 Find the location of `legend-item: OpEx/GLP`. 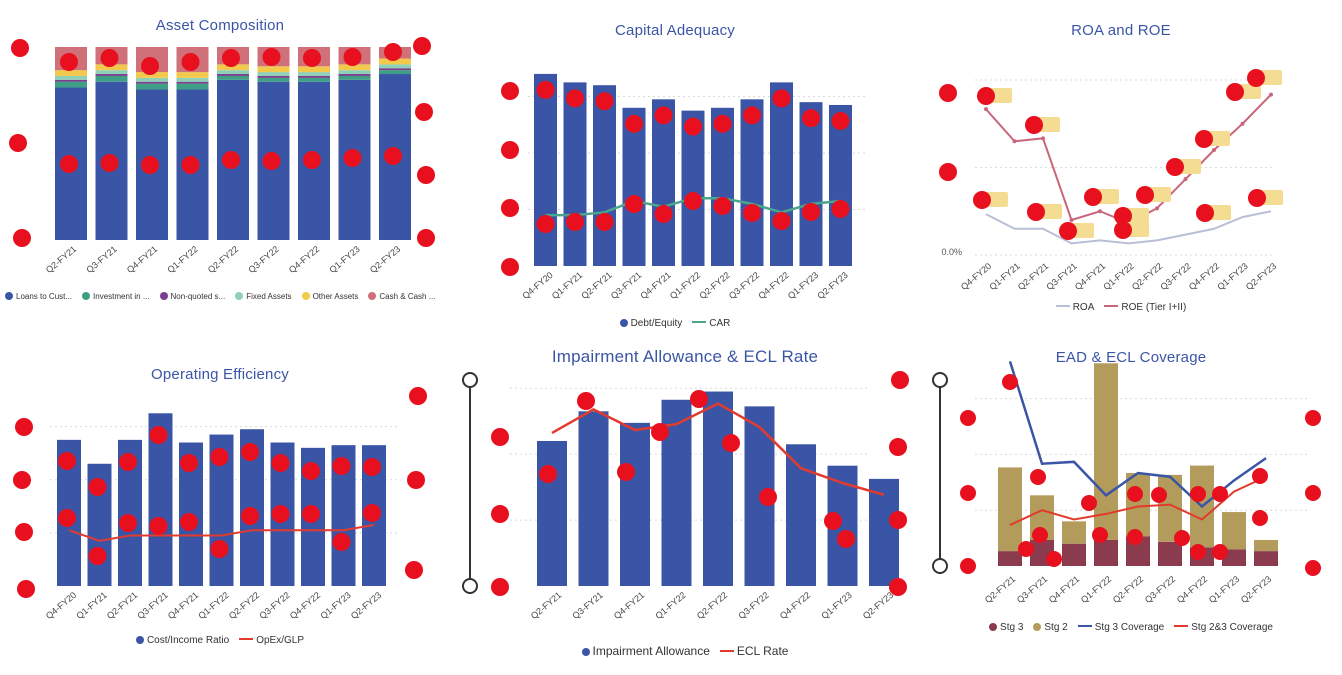

legend-item: OpEx/GLP is located at coordinates (271, 640).